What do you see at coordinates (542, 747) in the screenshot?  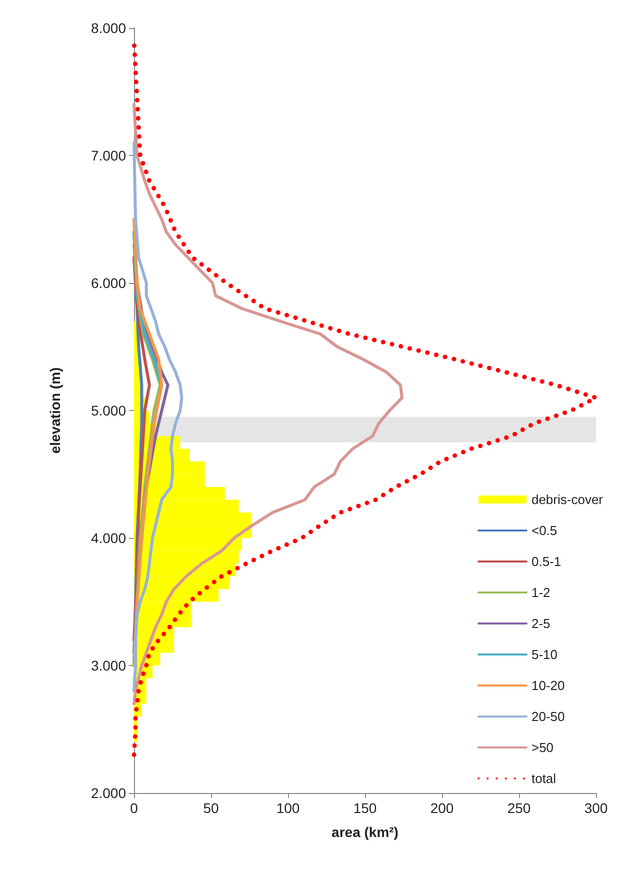 I see `legend-label: >50` at bounding box center [542, 747].